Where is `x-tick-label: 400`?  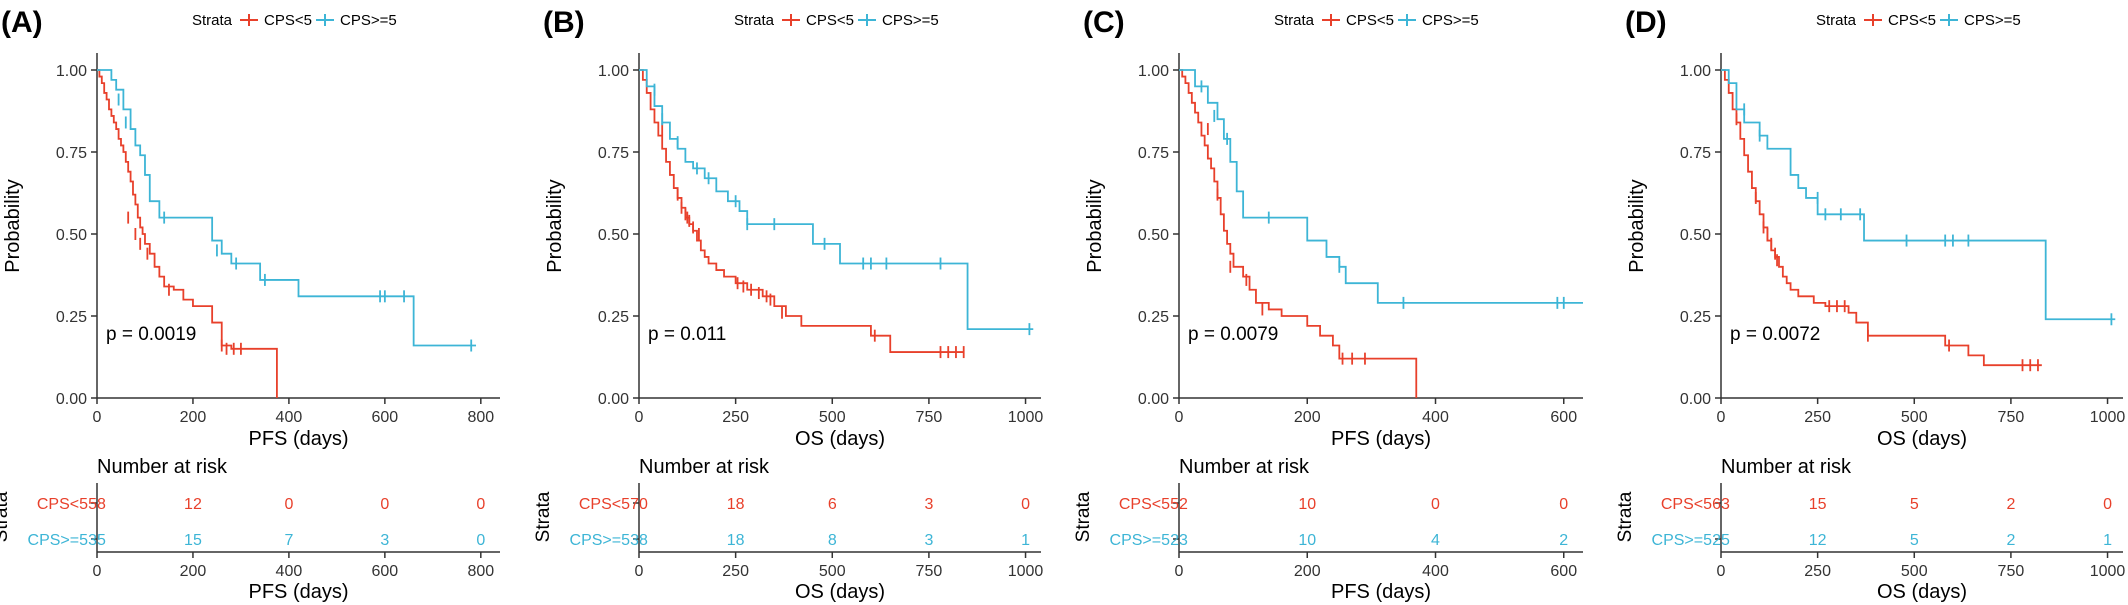 x-tick-label: 400 is located at coordinates (289, 417).